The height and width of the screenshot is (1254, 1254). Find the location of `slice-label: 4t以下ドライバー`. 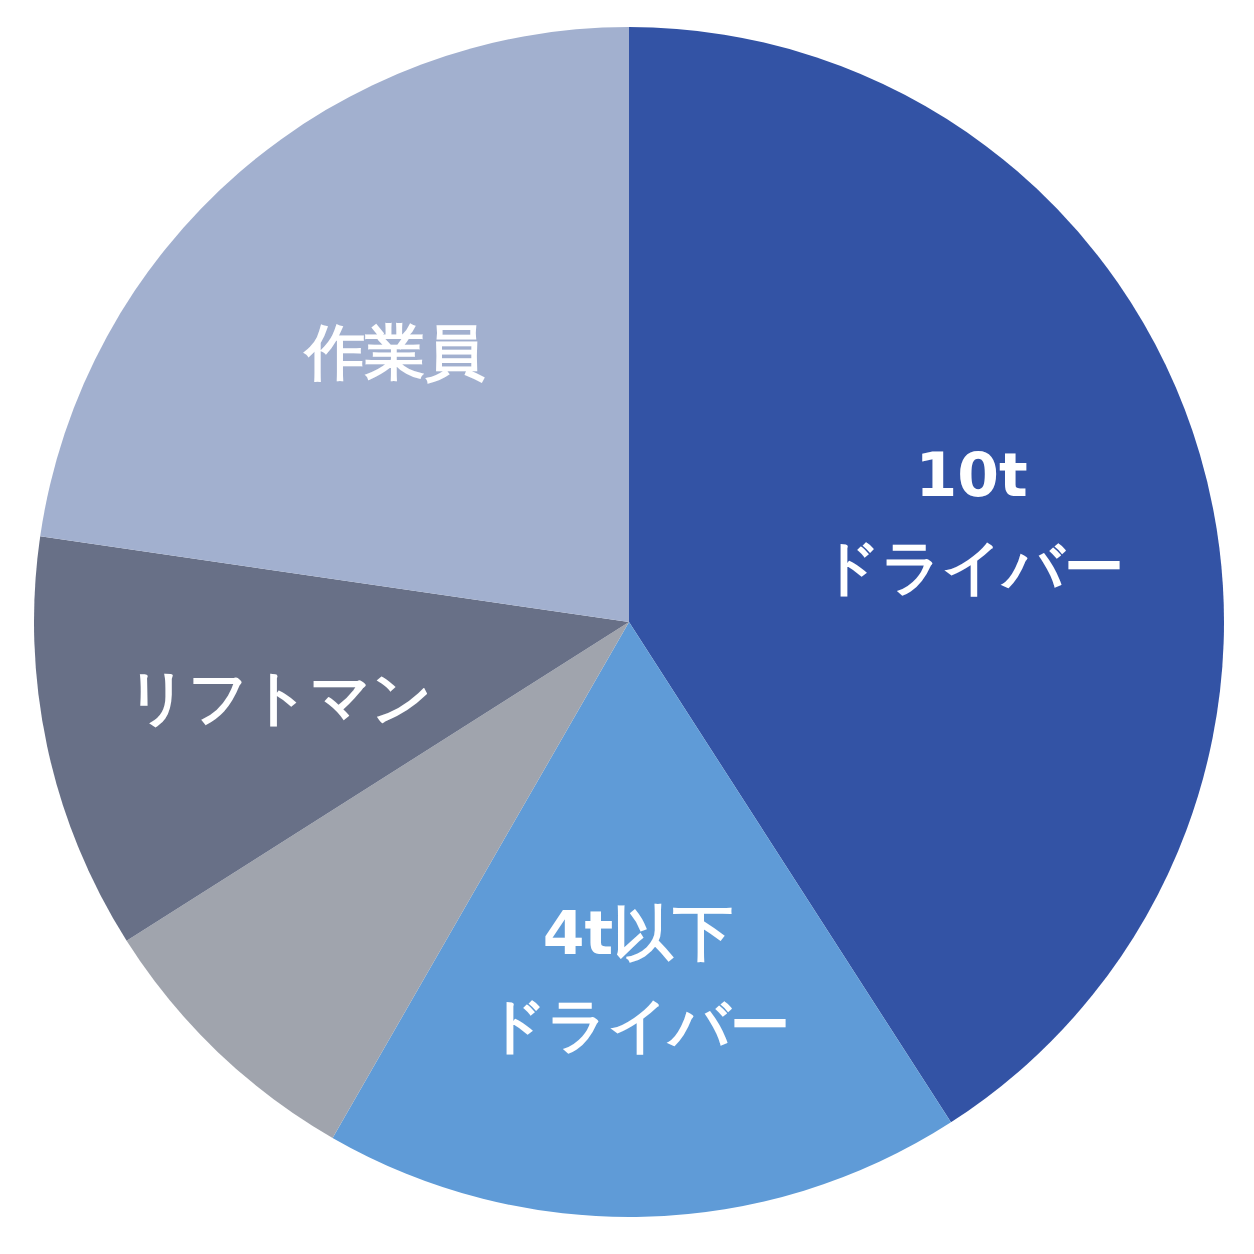

slice-label: 4t以下ドライバー is located at coordinates (637, 978).